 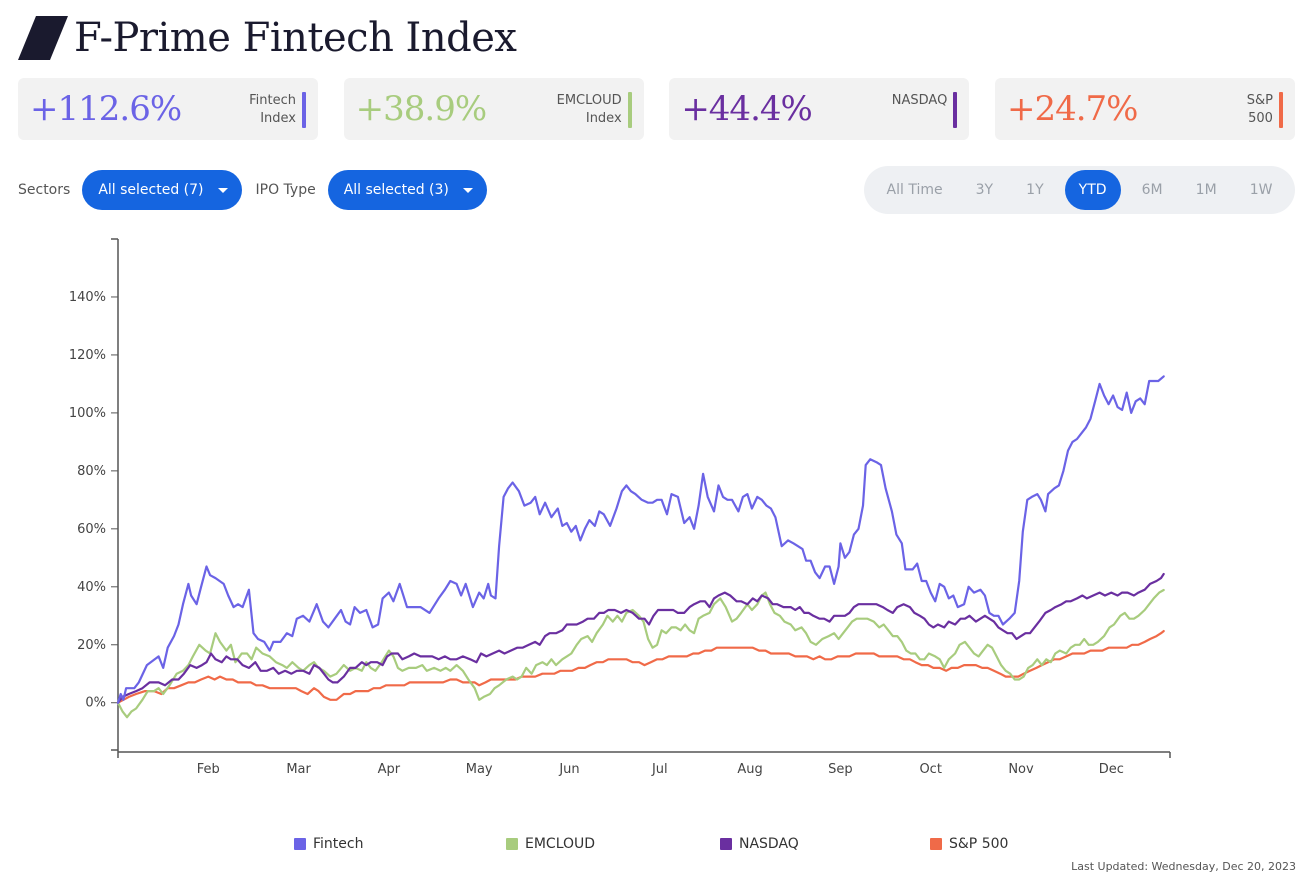 What do you see at coordinates (208, 769) in the screenshot?
I see `x-tick-label: Feb` at bounding box center [208, 769].